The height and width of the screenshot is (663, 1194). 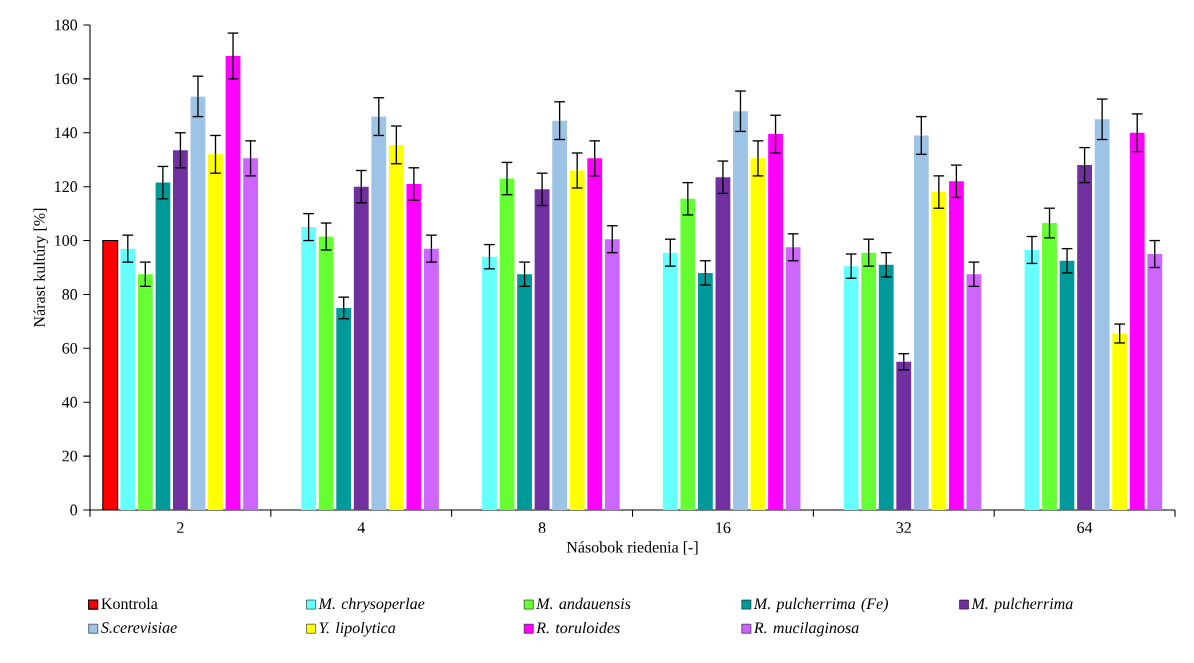 What do you see at coordinates (139, 628) in the screenshot?
I see `legend-label: S.cerevisiae` at bounding box center [139, 628].